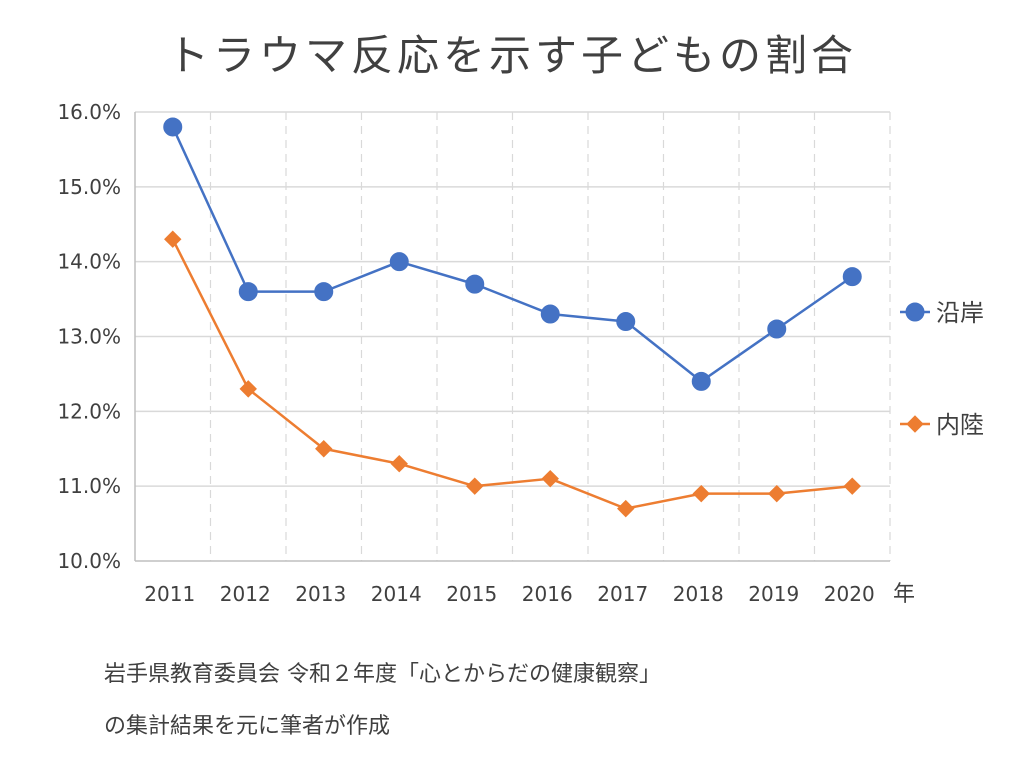 The image size is (1024, 768). Describe the element at coordinates (471, 594) in the screenshot. I see `x-tick-label: 2015` at that location.